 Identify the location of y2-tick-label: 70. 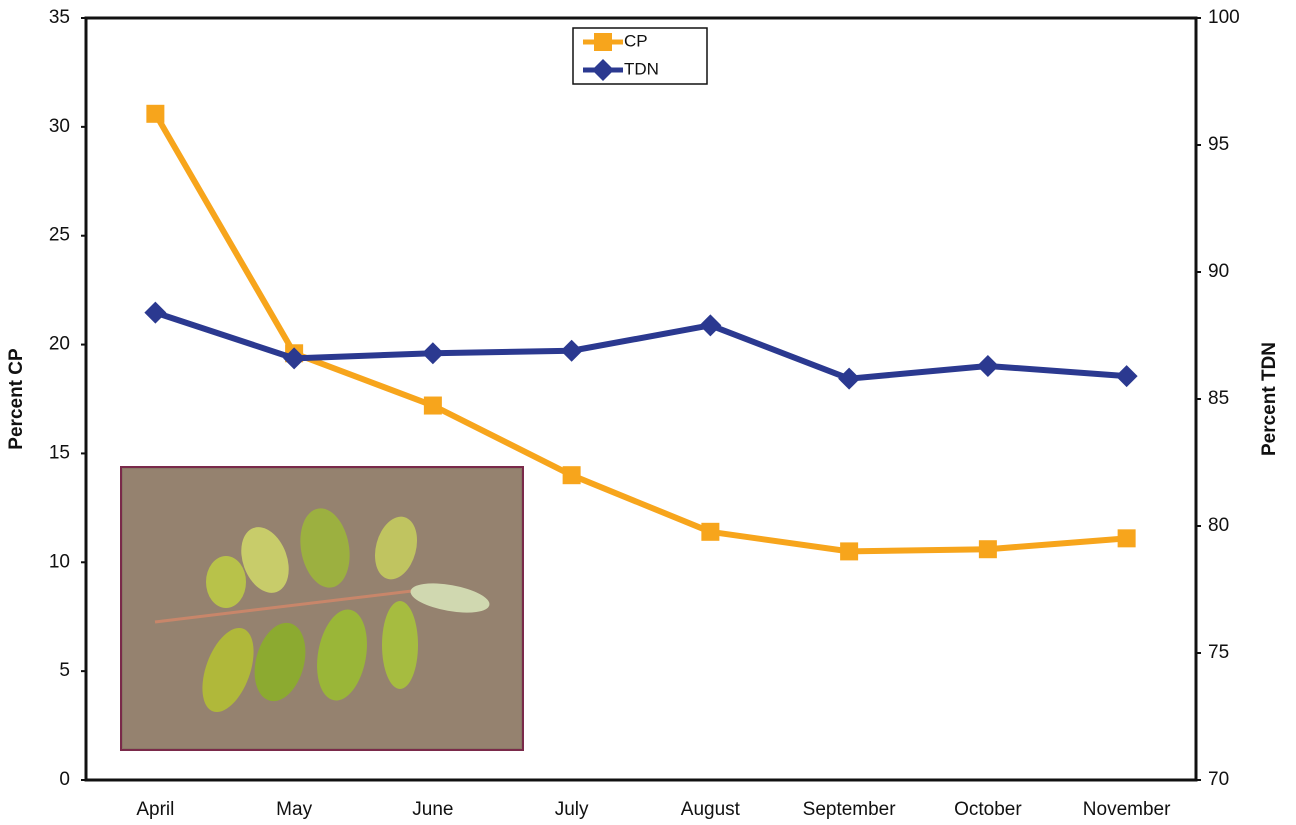
(1218, 779).